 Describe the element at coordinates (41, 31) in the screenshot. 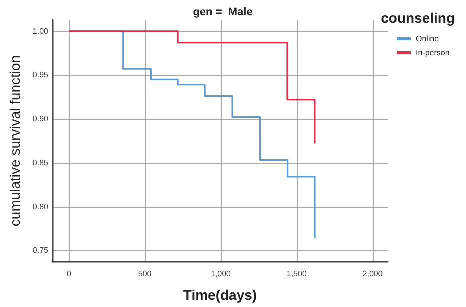

I see `y-tick-label: 1.00` at that location.